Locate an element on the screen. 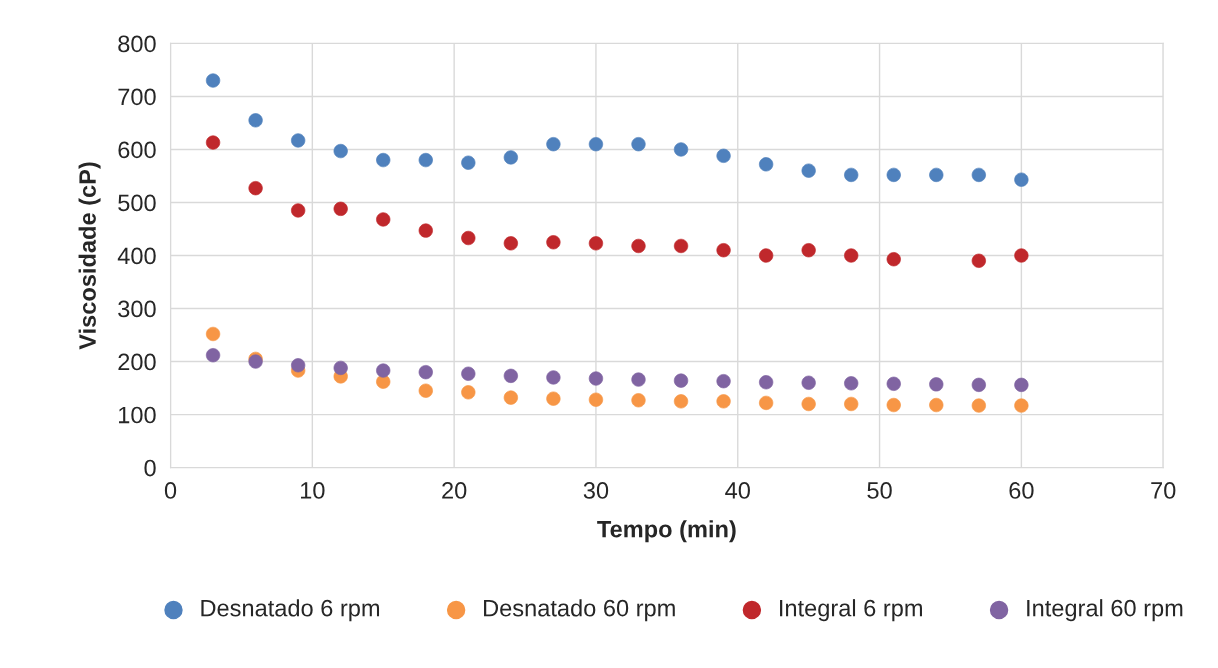  y-tick-label: 400 is located at coordinates (136, 256).